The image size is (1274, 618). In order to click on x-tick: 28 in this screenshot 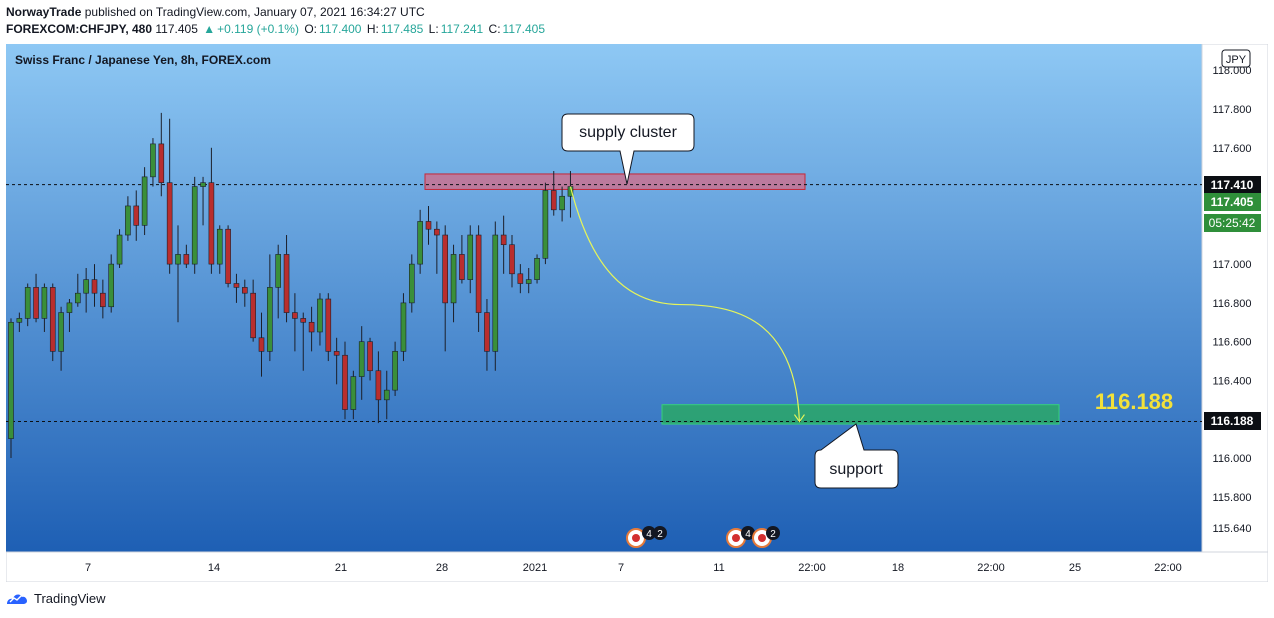, I will do `click(442, 568)`.